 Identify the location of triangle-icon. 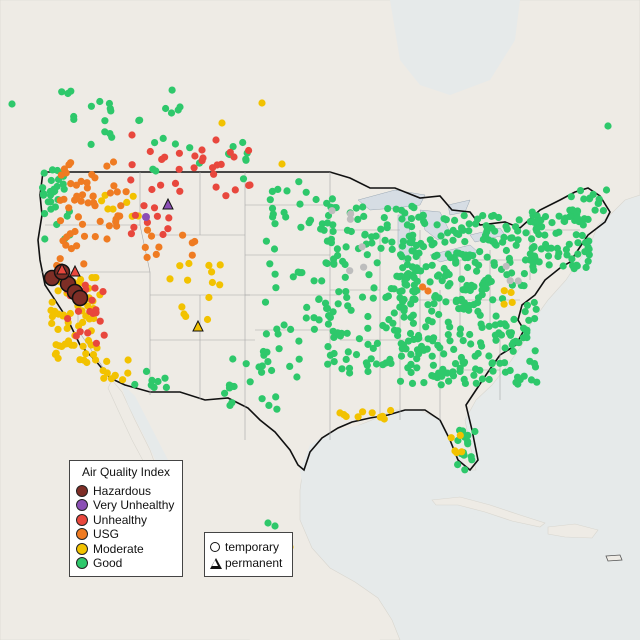
(216, 563).